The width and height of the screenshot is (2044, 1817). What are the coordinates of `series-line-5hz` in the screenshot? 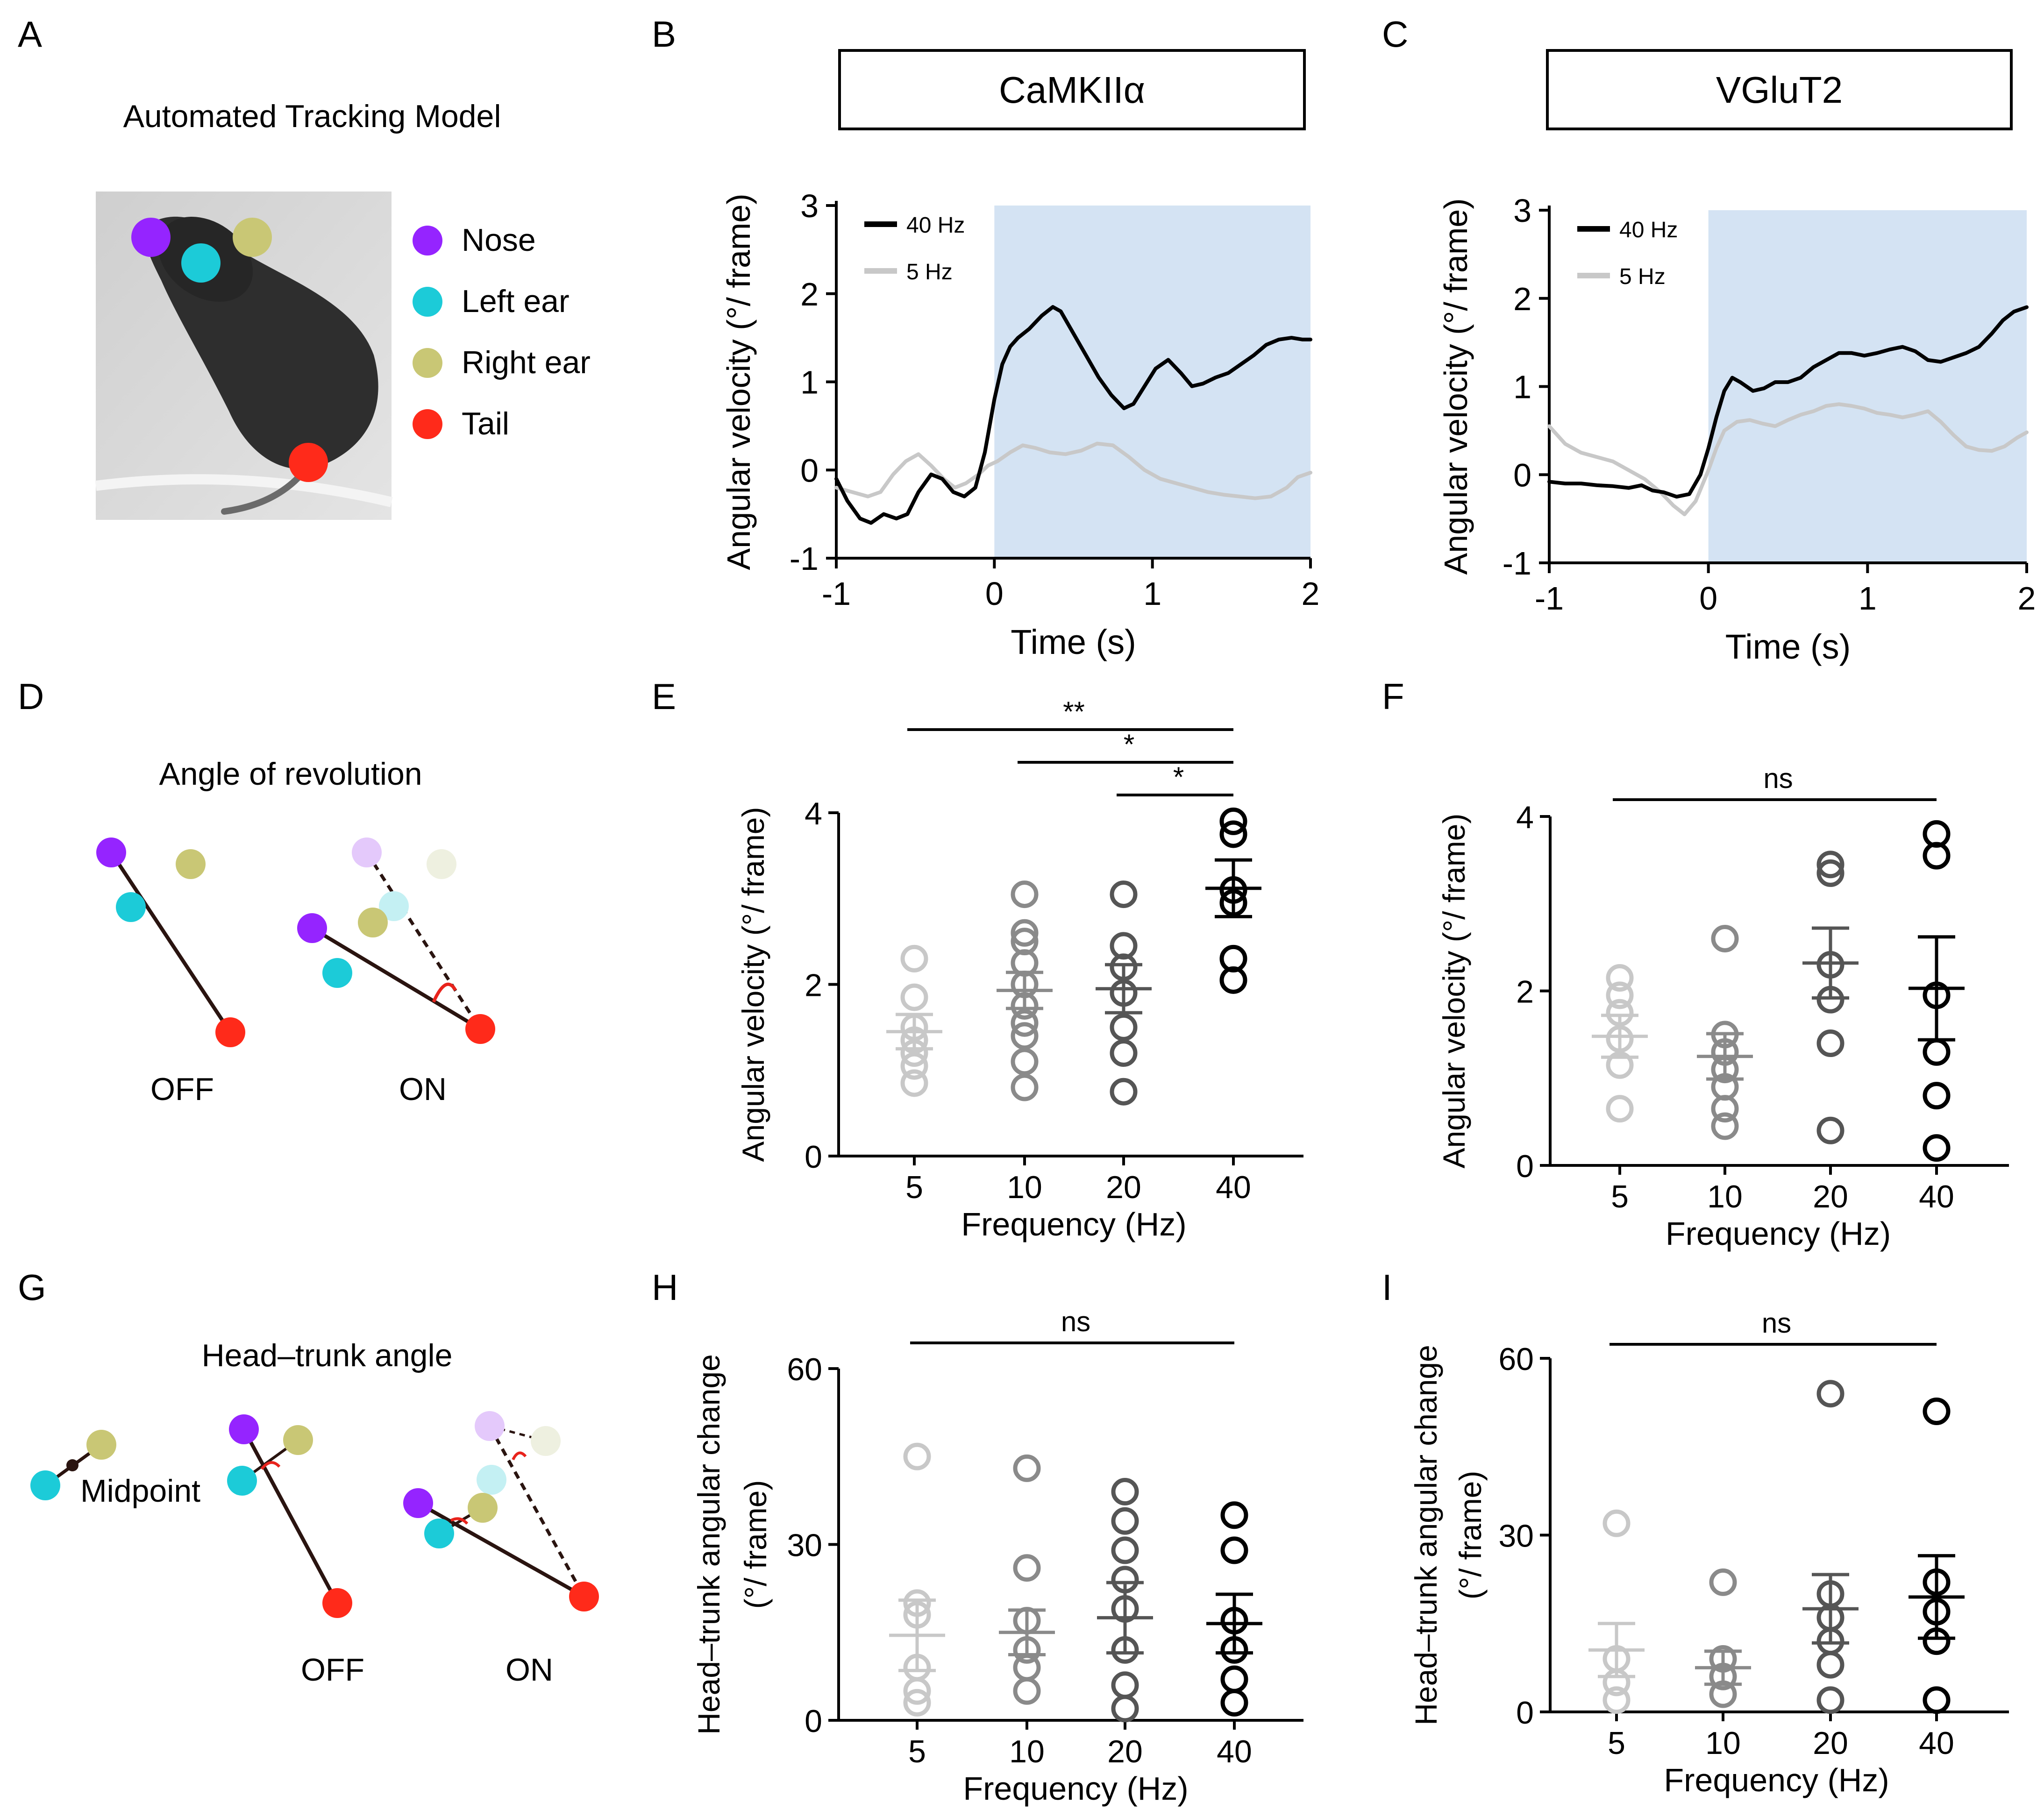 It's located at (1073, 470).